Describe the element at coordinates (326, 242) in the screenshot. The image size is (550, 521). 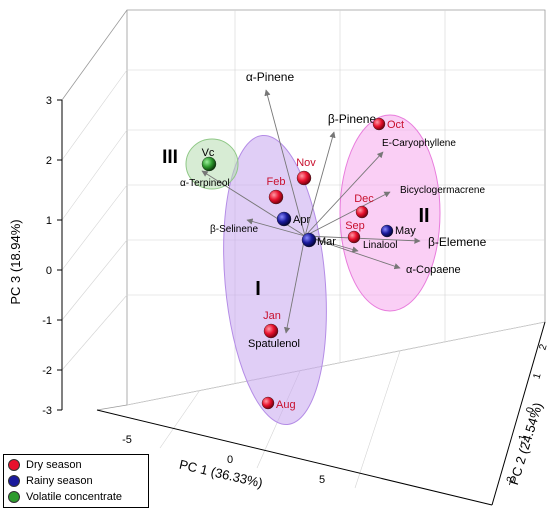
I see `sample-label-mar: Mar` at that location.